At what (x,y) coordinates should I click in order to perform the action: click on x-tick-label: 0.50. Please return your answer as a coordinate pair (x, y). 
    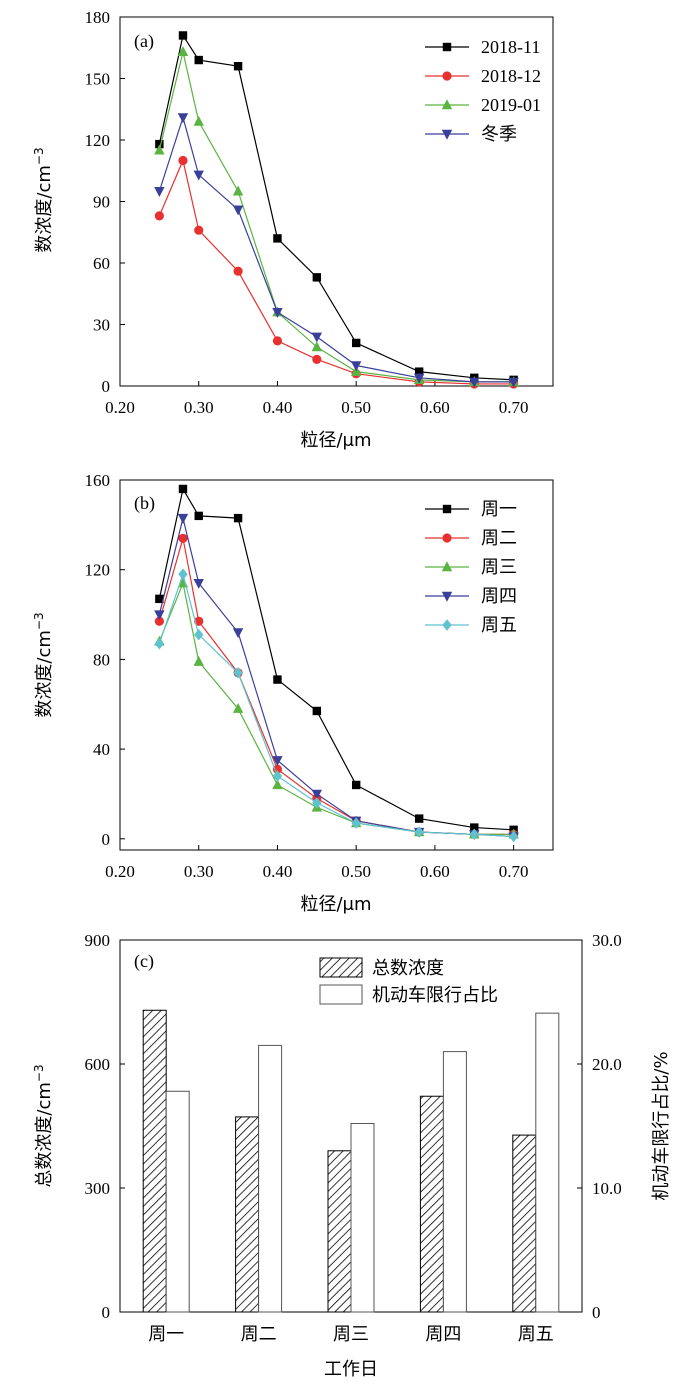
    Looking at the image, I should click on (356, 407).